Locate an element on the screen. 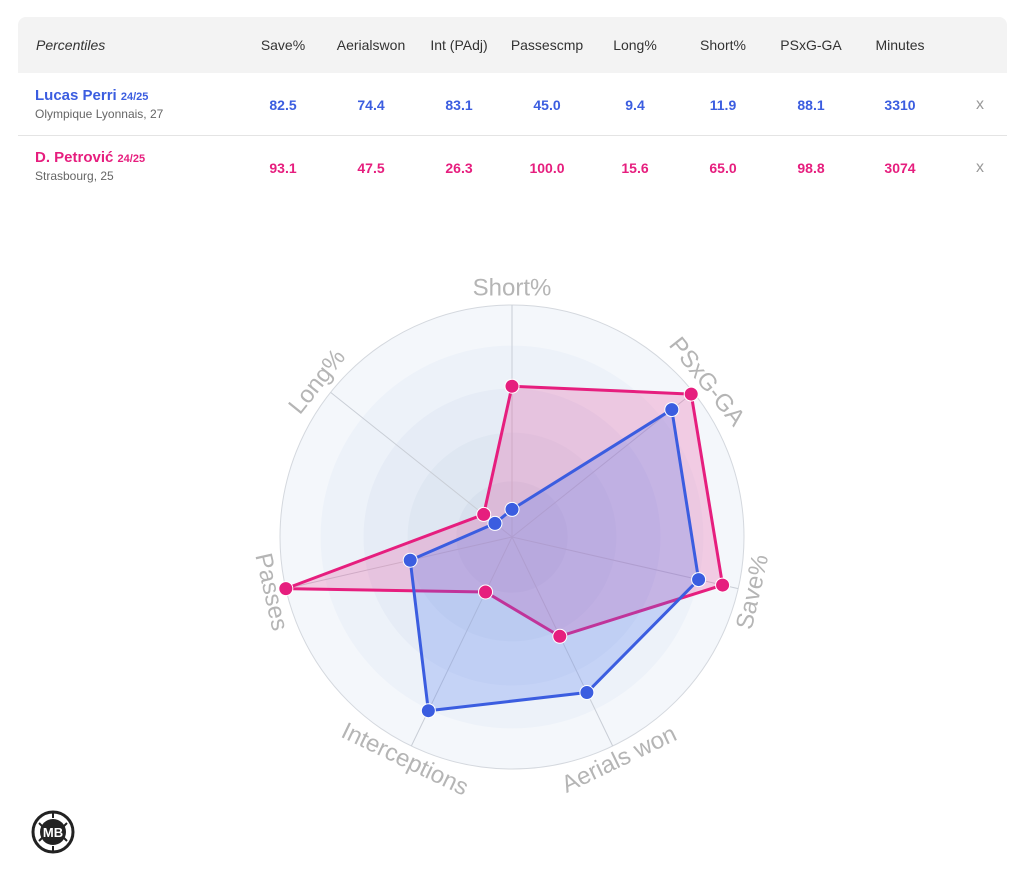 This screenshot has height=896, width=1024. stat-cell: 45.0 is located at coordinates (547, 105).